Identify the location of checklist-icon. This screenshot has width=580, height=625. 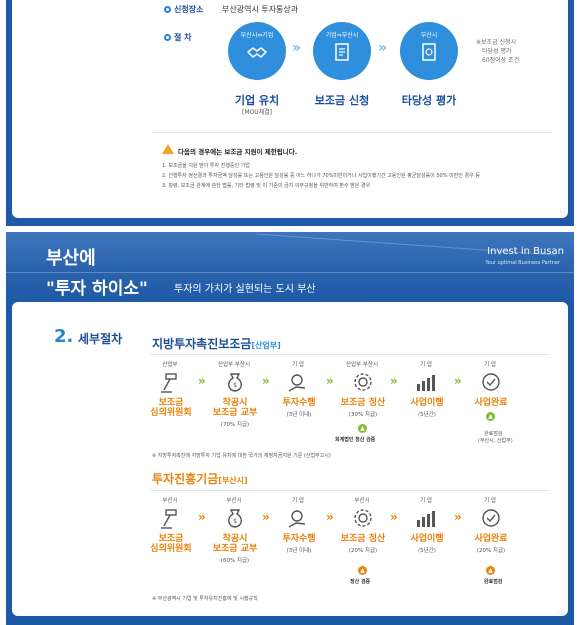
(429, 52).